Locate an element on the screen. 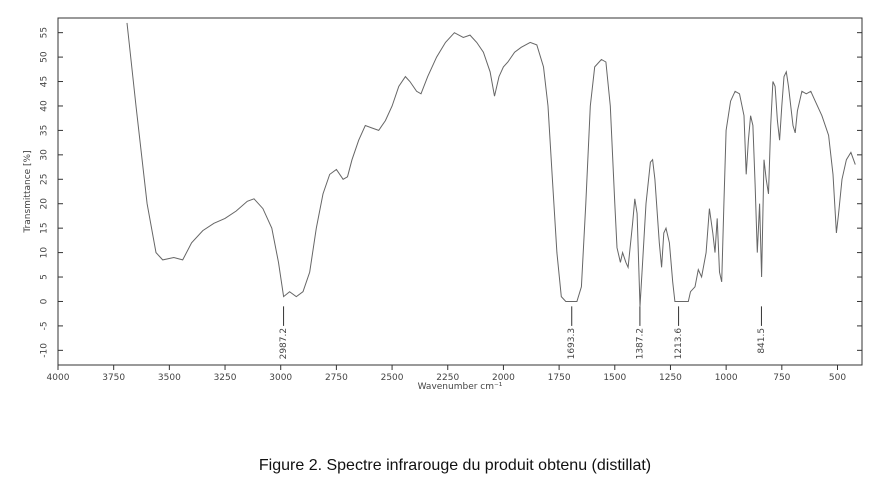 Image resolution: width=895 pixels, height=498 pixels. y-tick-label: 10 is located at coordinates (45, 253).